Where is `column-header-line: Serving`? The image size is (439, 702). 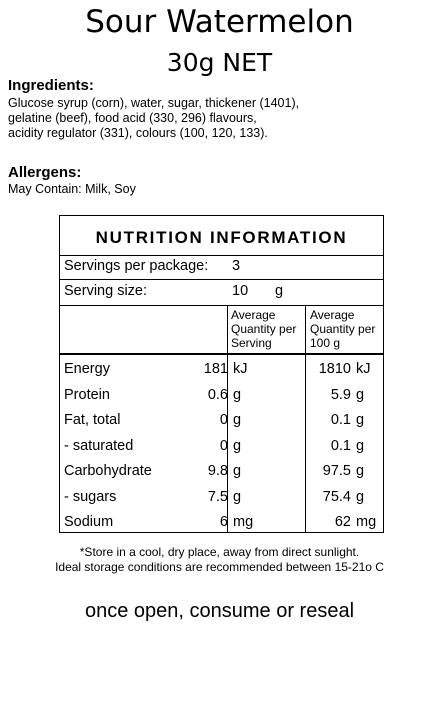
column-header-line: Serving is located at coordinates (251, 343).